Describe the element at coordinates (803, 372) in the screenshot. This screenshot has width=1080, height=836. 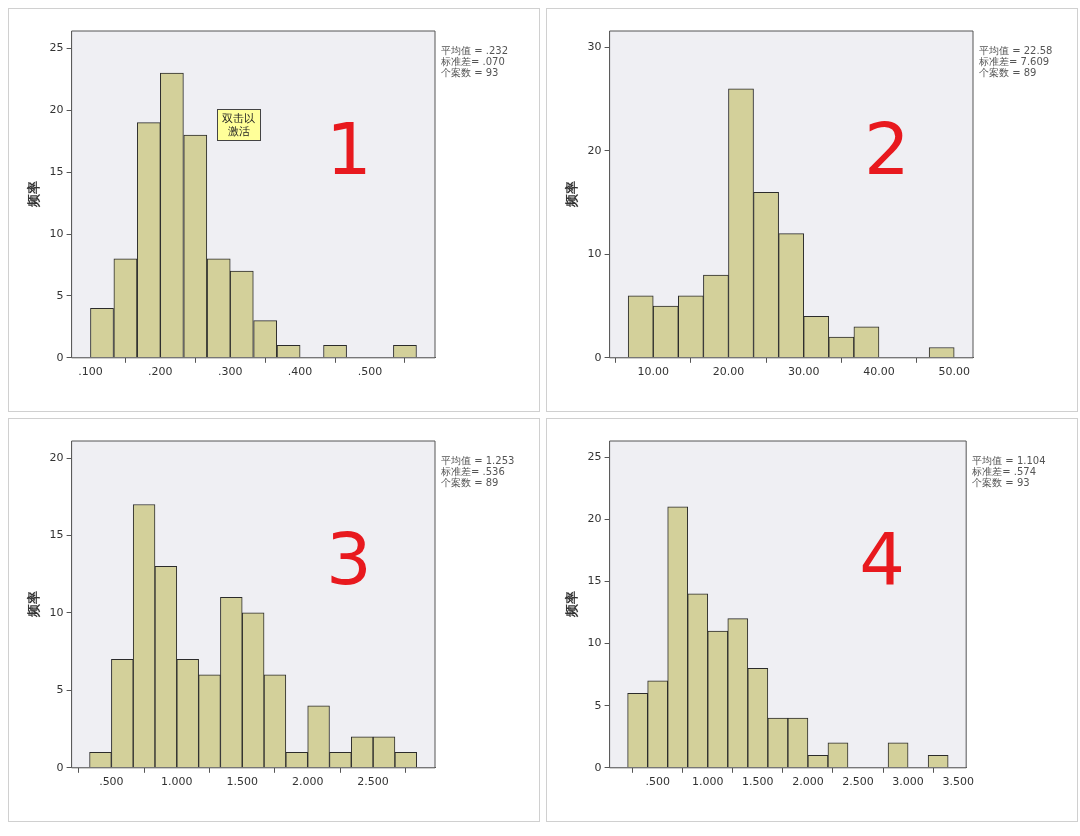
I see `x-tick-label: 30.00` at that location.